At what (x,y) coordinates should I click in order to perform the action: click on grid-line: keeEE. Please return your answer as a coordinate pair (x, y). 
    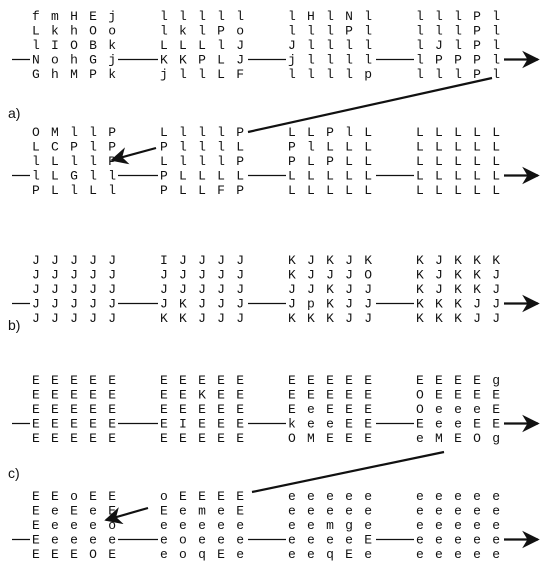
    Looking at the image, I should click on (330, 424).